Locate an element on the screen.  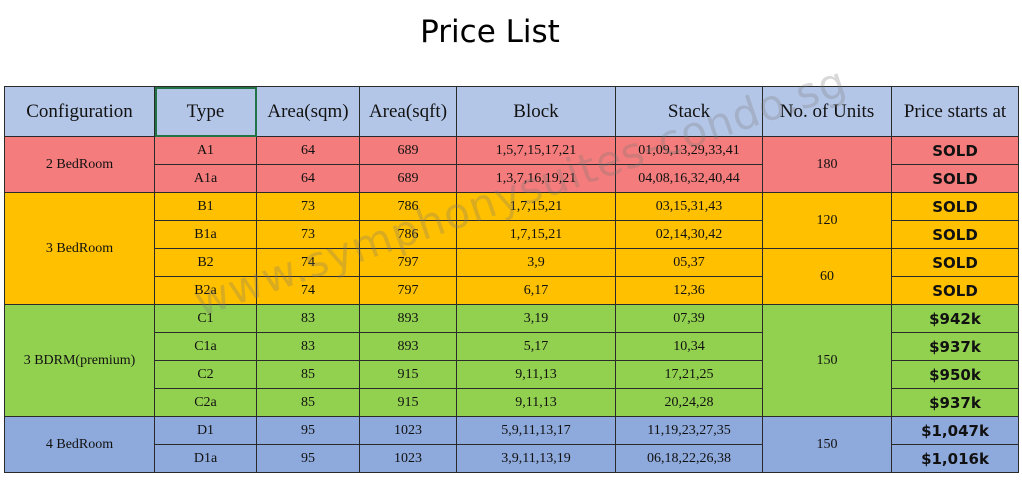
type-cell: B2a is located at coordinates (205, 290).